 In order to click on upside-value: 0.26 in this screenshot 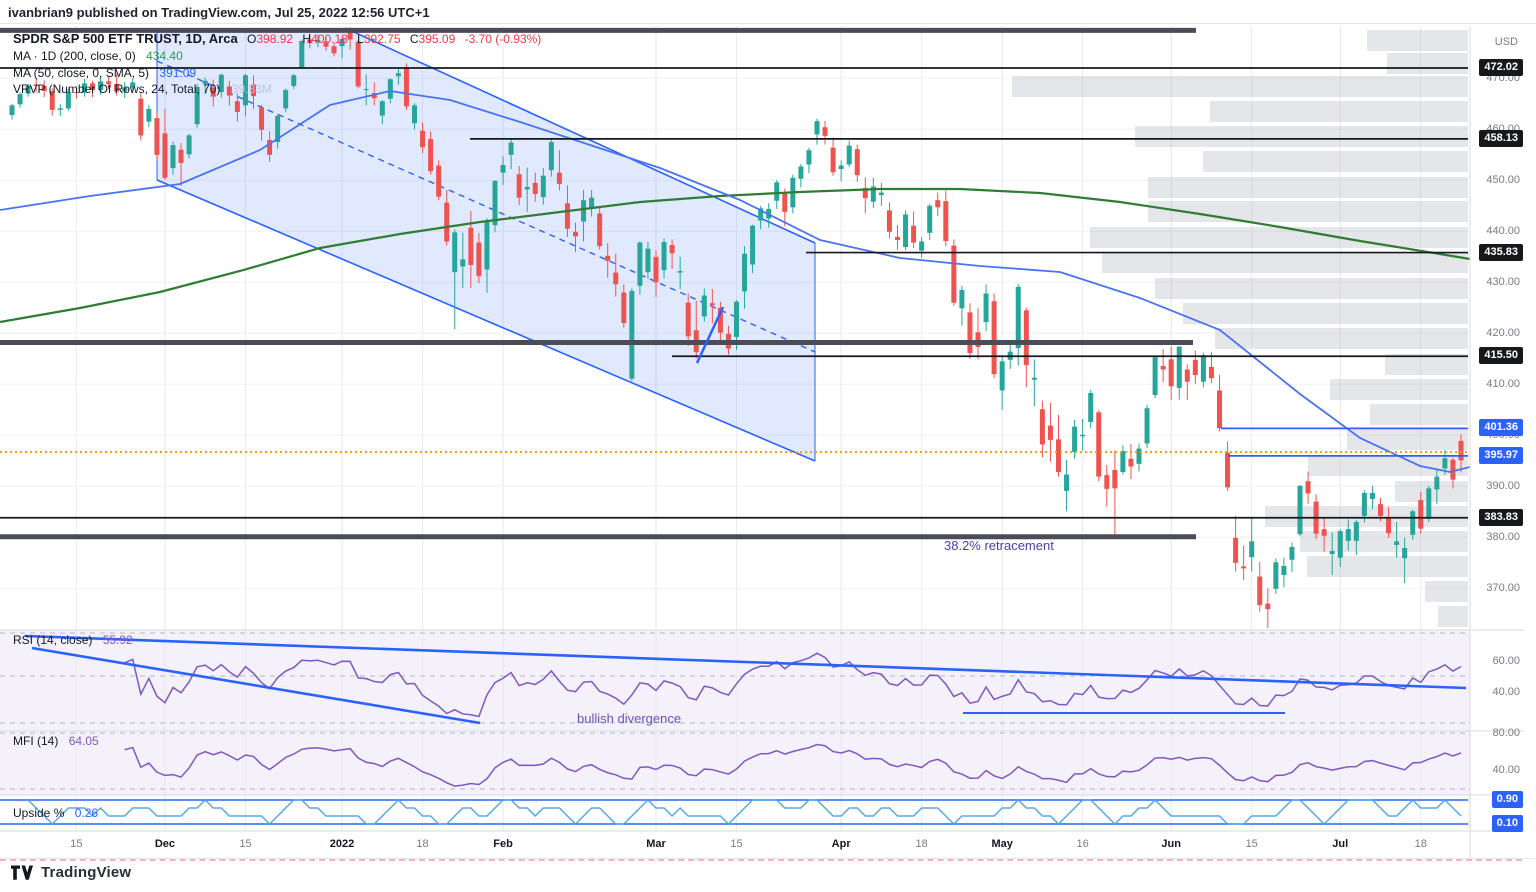, I will do `click(86, 813)`.